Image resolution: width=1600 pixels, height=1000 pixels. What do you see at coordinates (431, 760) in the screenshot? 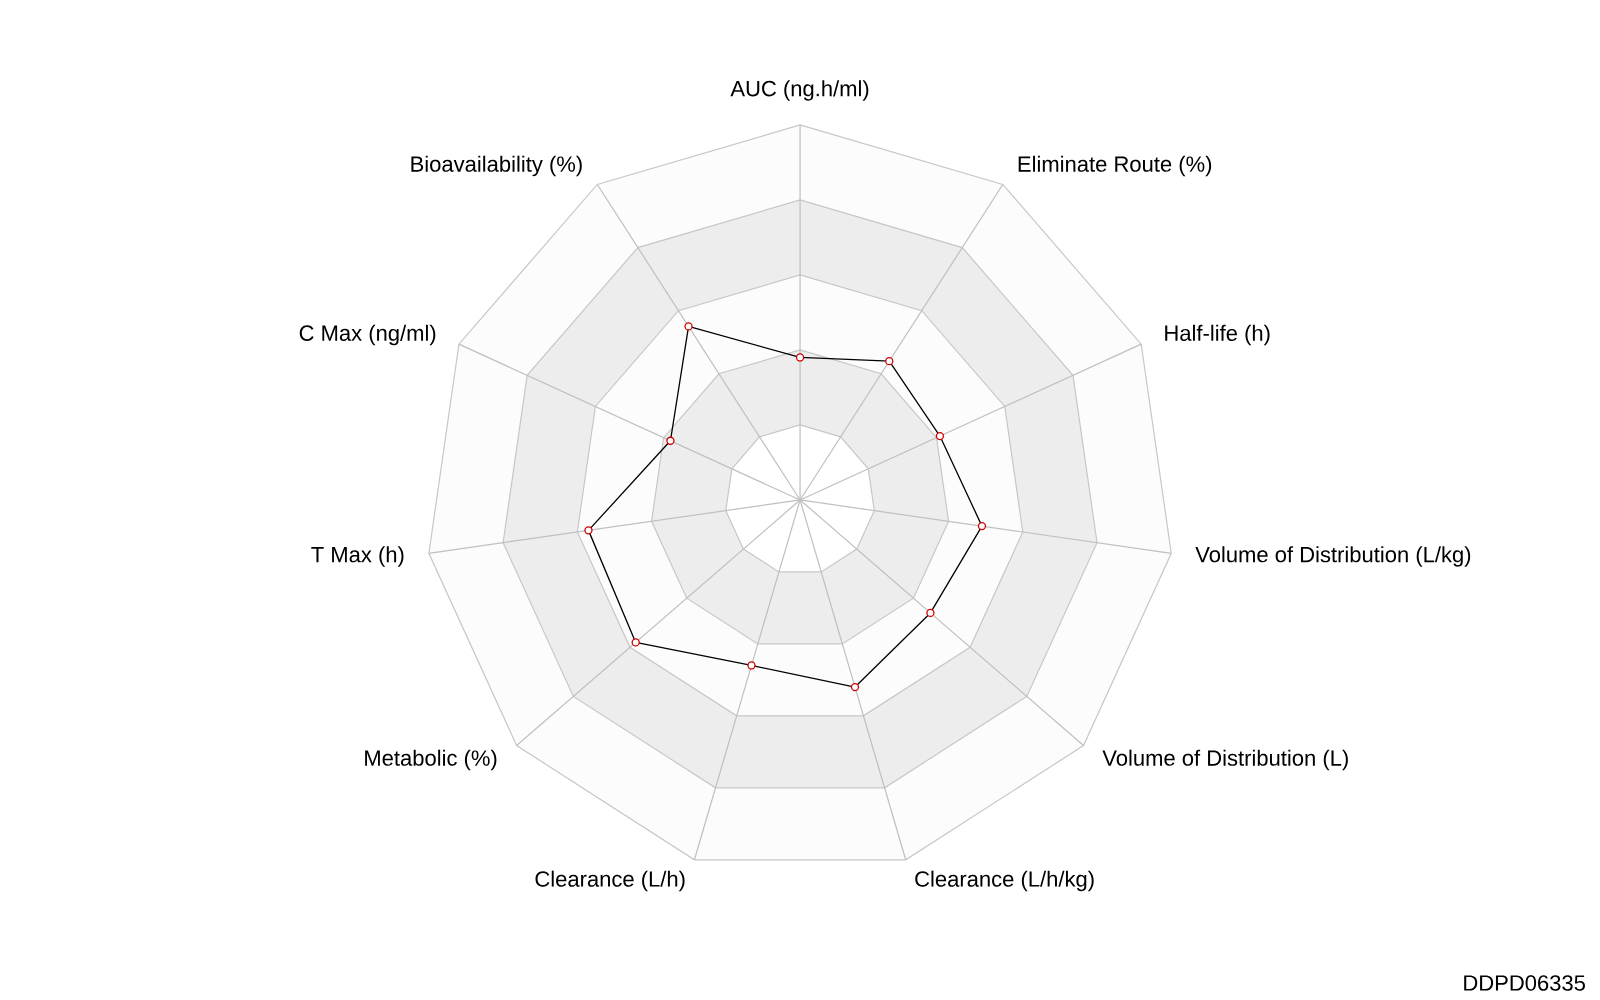
I see `spoke-label: Metabolic (%)` at bounding box center [431, 760].